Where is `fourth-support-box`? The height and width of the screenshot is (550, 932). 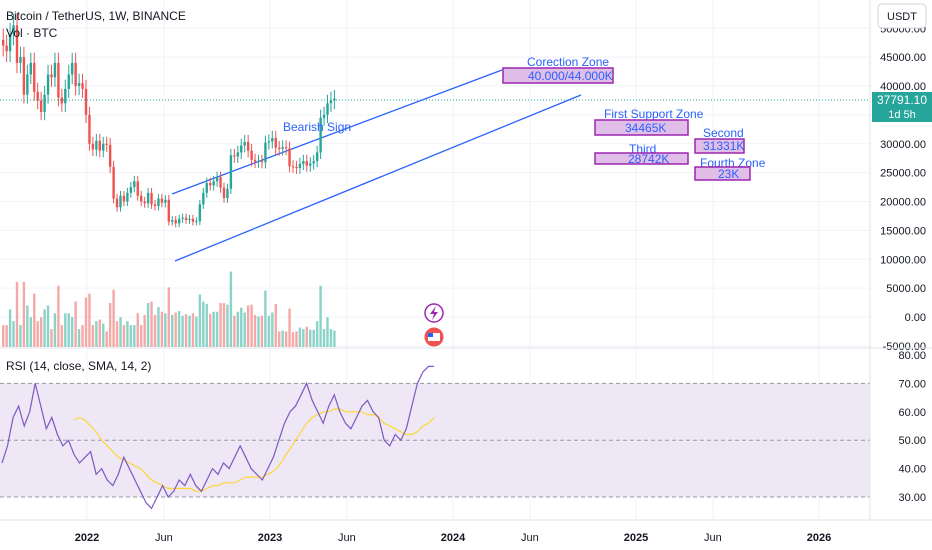 fourth-support-box is located at coordinates (722, 173).